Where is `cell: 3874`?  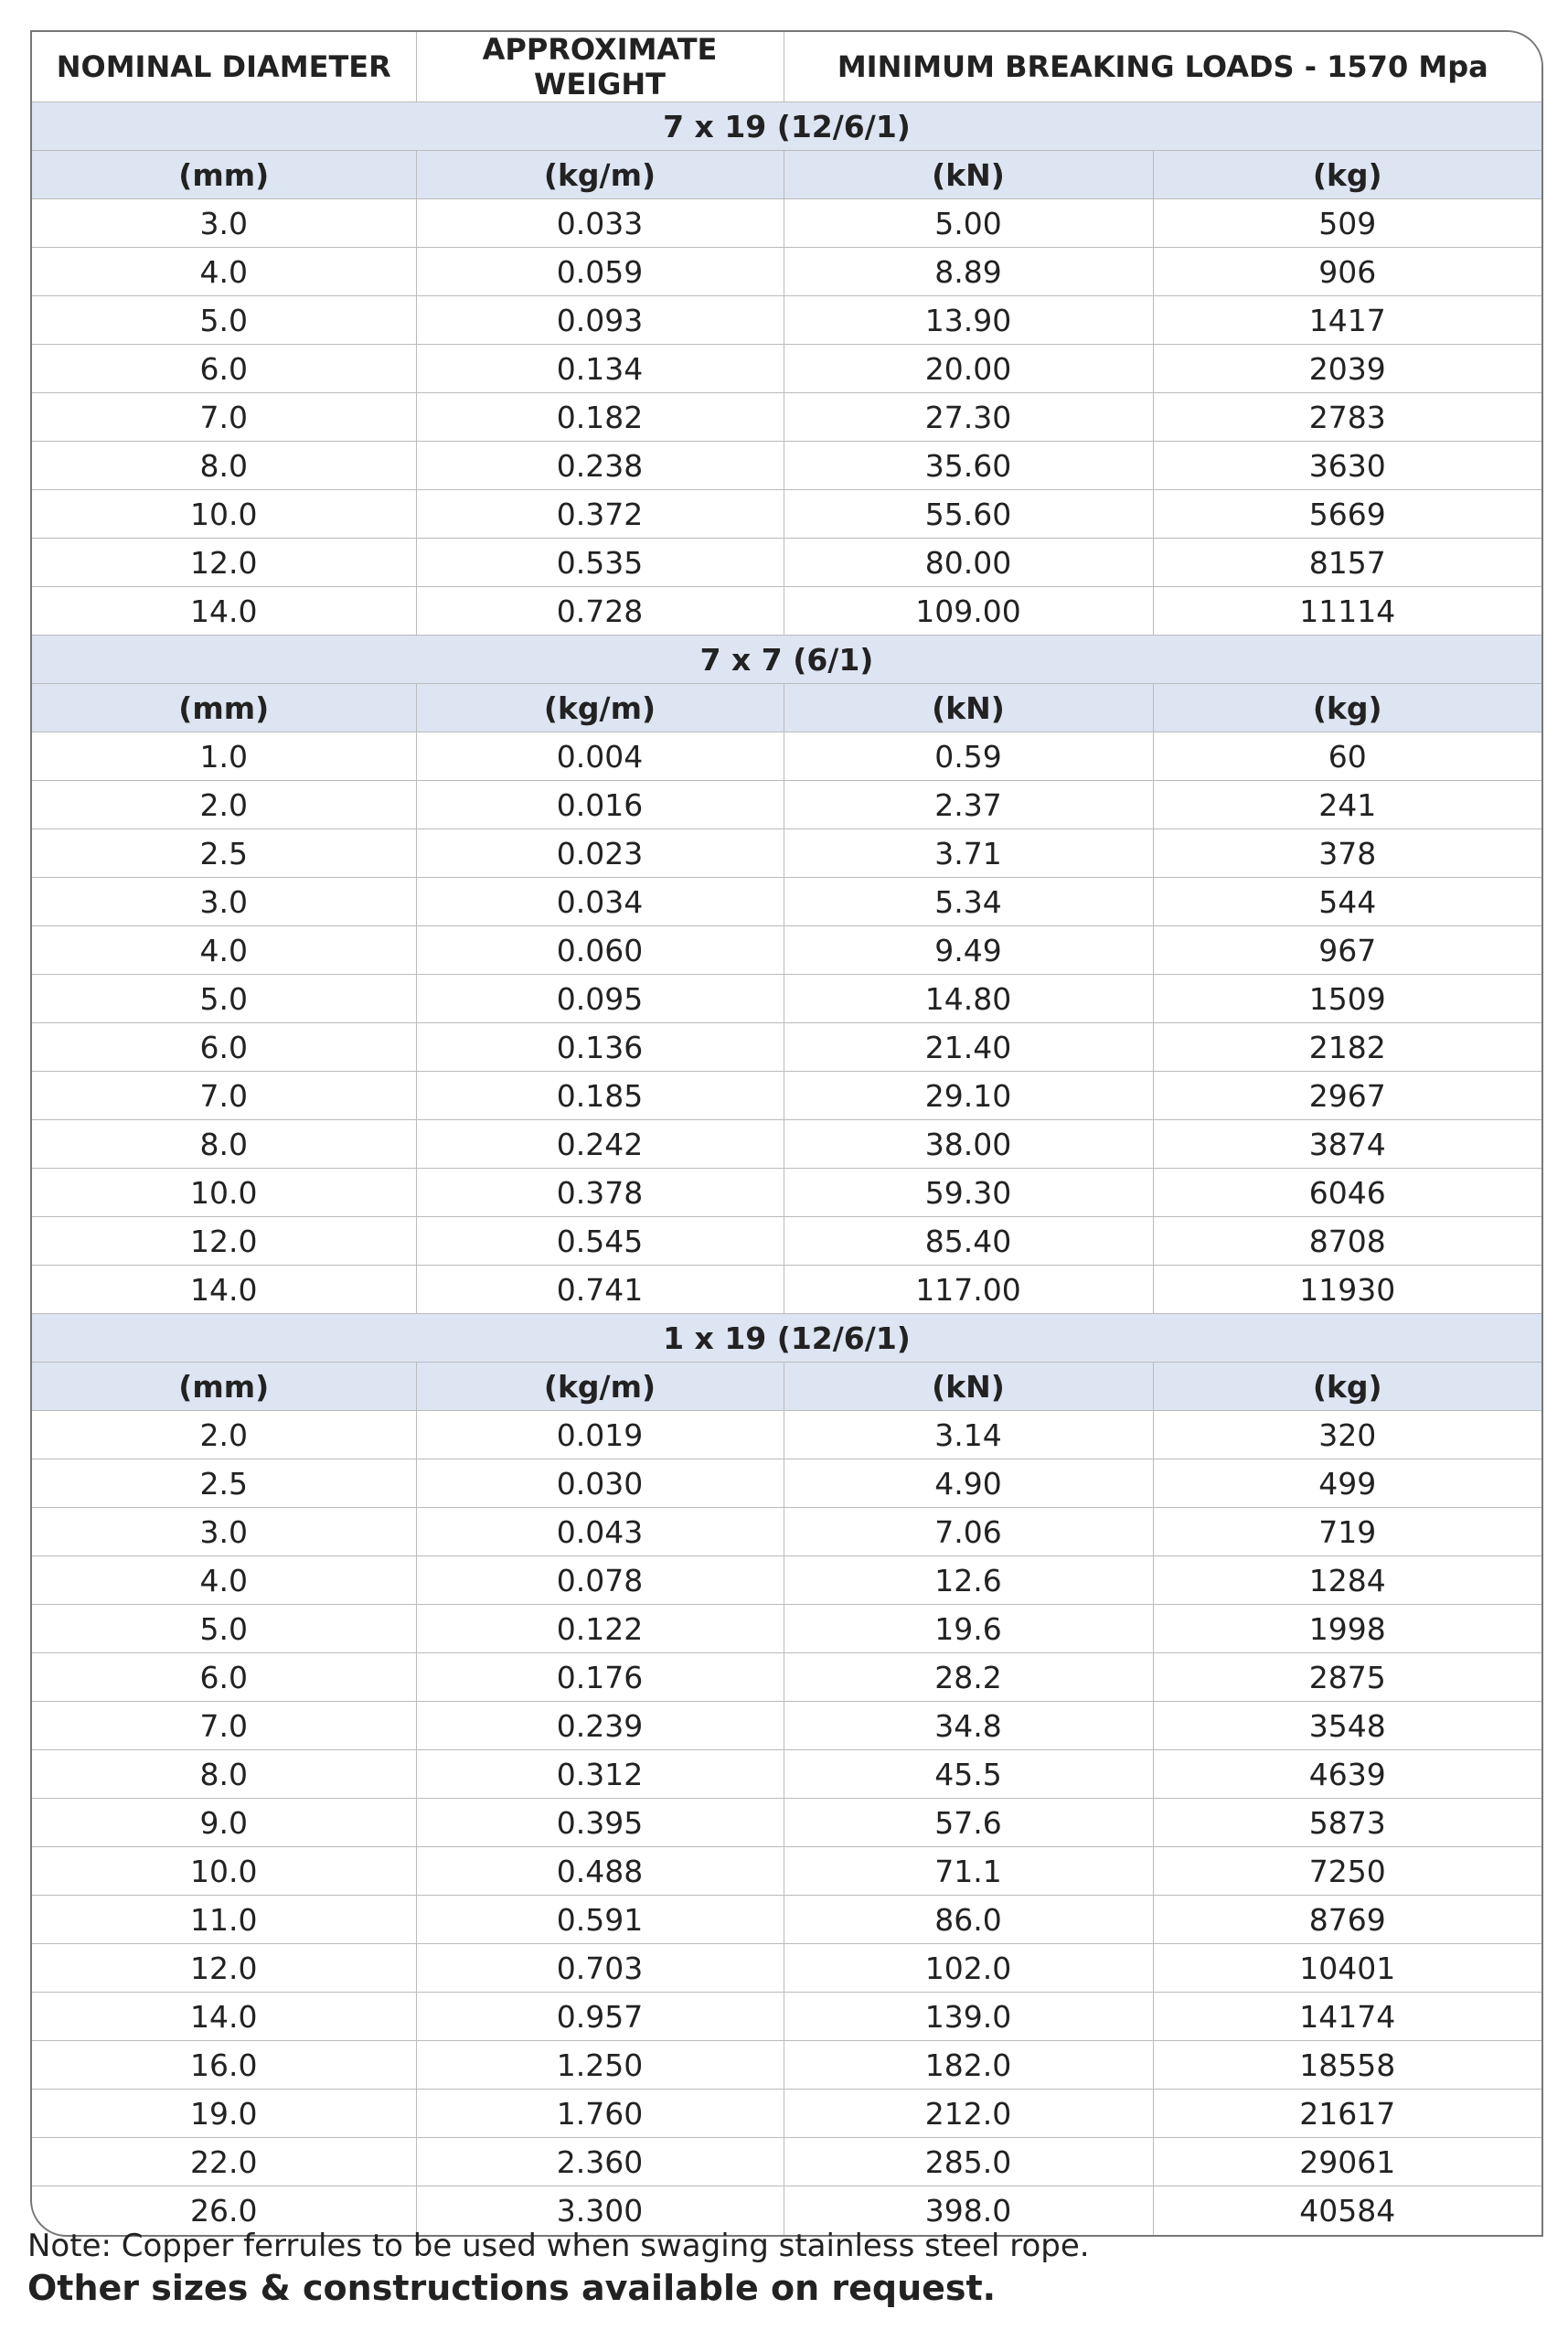
cell: 3874 is located at coordinates (1346, 1144).